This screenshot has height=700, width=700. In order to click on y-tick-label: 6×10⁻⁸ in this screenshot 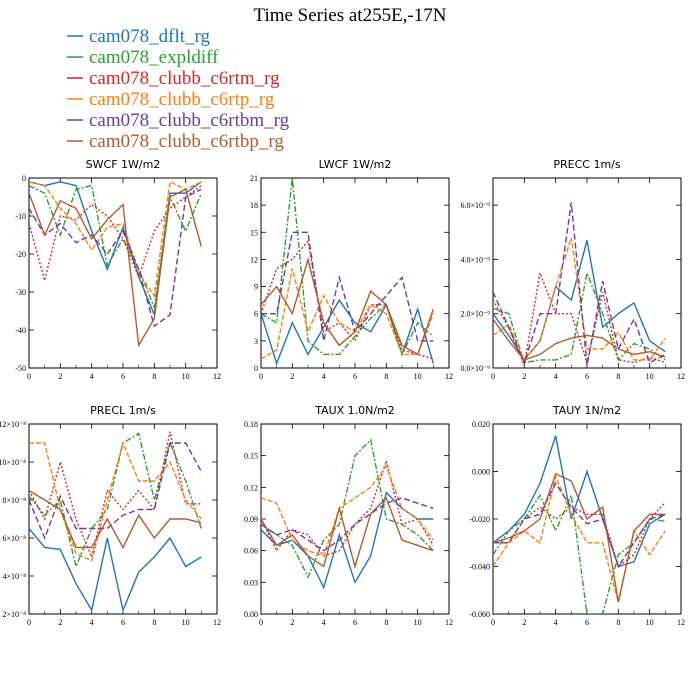, I will do `click(14, 538)`.